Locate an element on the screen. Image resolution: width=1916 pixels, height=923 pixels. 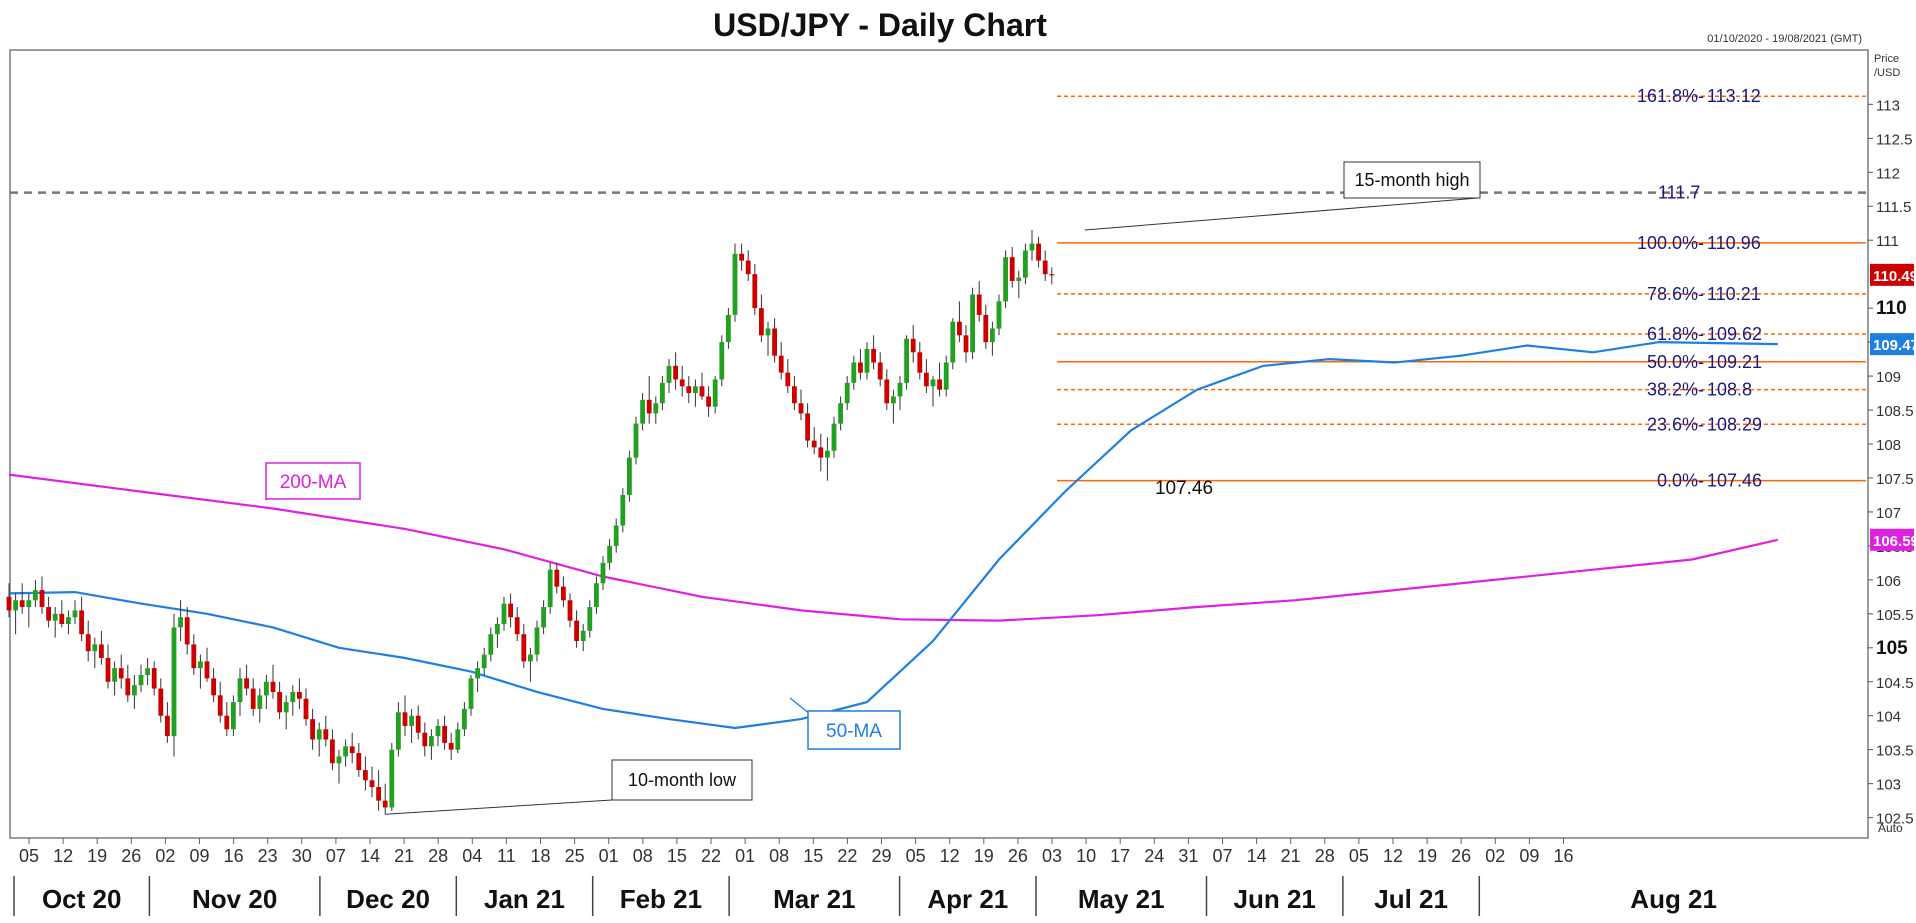
x-month-label: Feb 21 is located at coordinates (661, 899).